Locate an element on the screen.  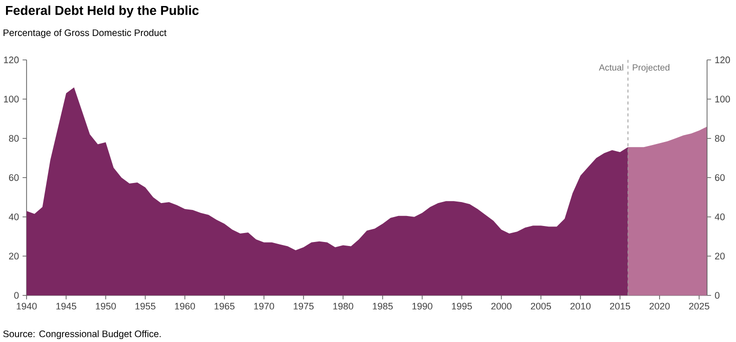
x-tick-label: 2015 is located at coordinates (620, 306).